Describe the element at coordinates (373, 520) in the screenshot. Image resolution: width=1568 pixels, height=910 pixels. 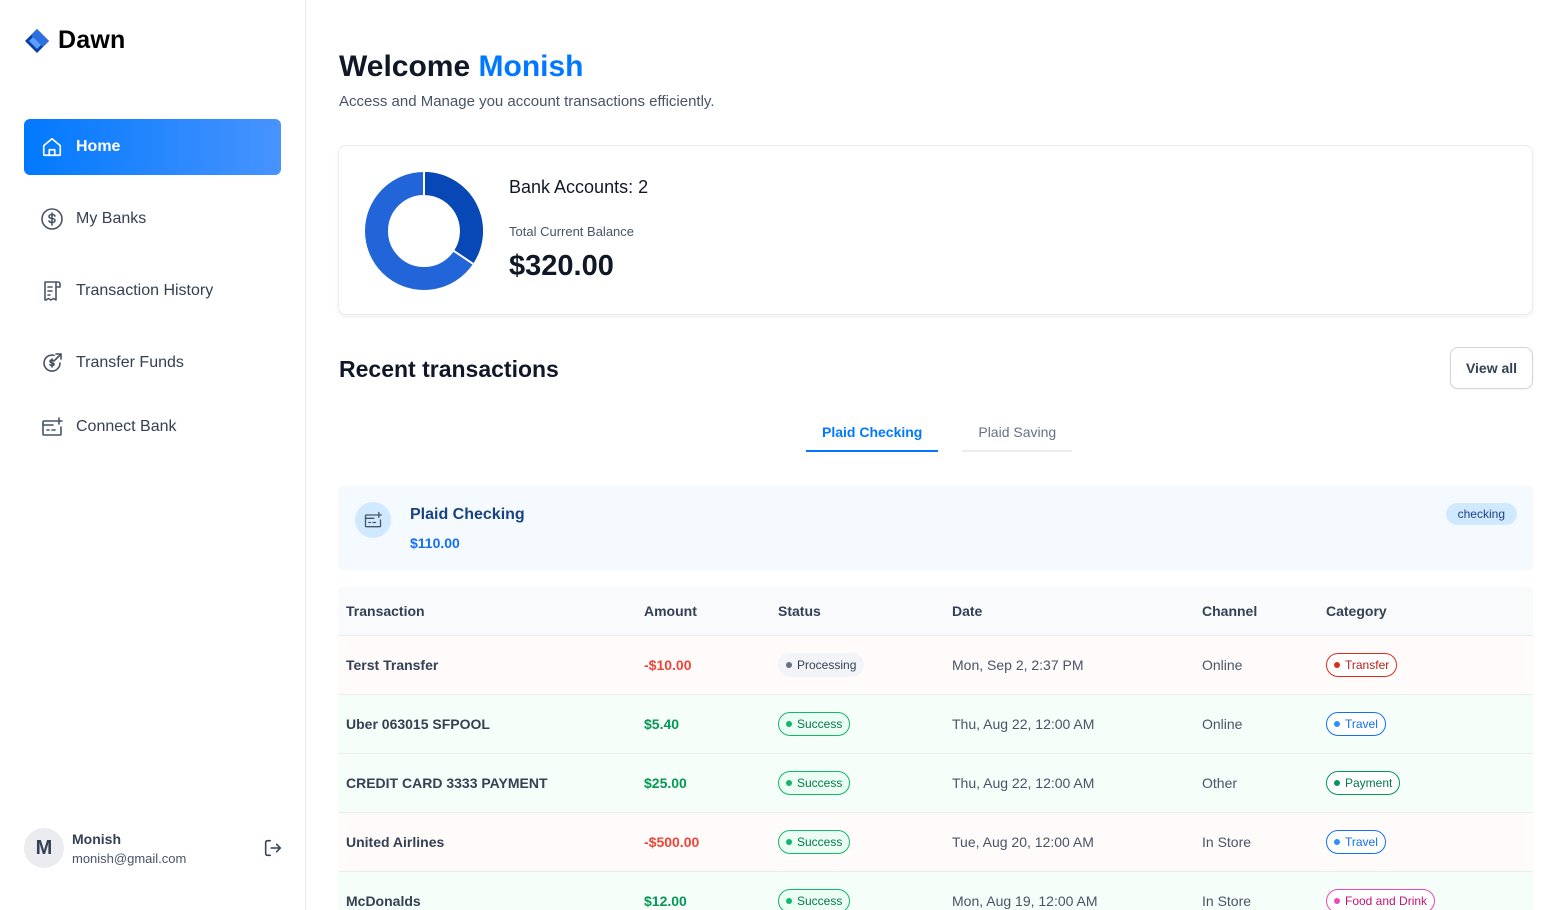
I see `bank-card-icon` at that location.